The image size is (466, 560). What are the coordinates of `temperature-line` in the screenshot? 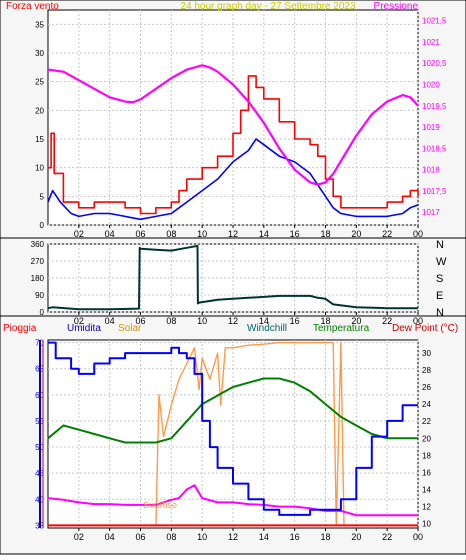 It's located at (232, 410).